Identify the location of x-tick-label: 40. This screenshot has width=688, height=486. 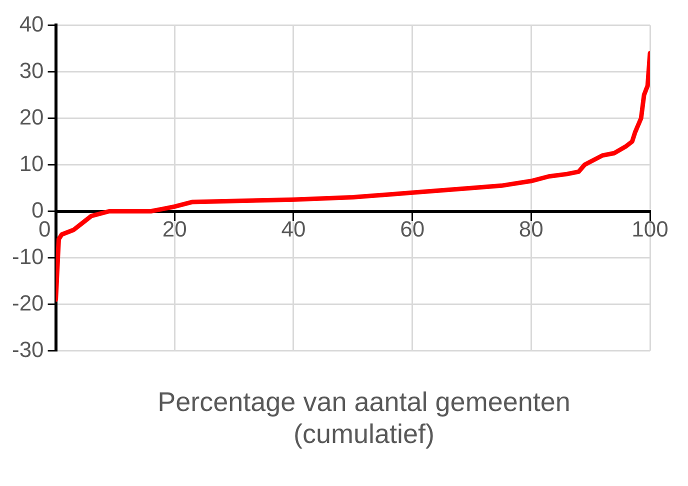
(293, 229).